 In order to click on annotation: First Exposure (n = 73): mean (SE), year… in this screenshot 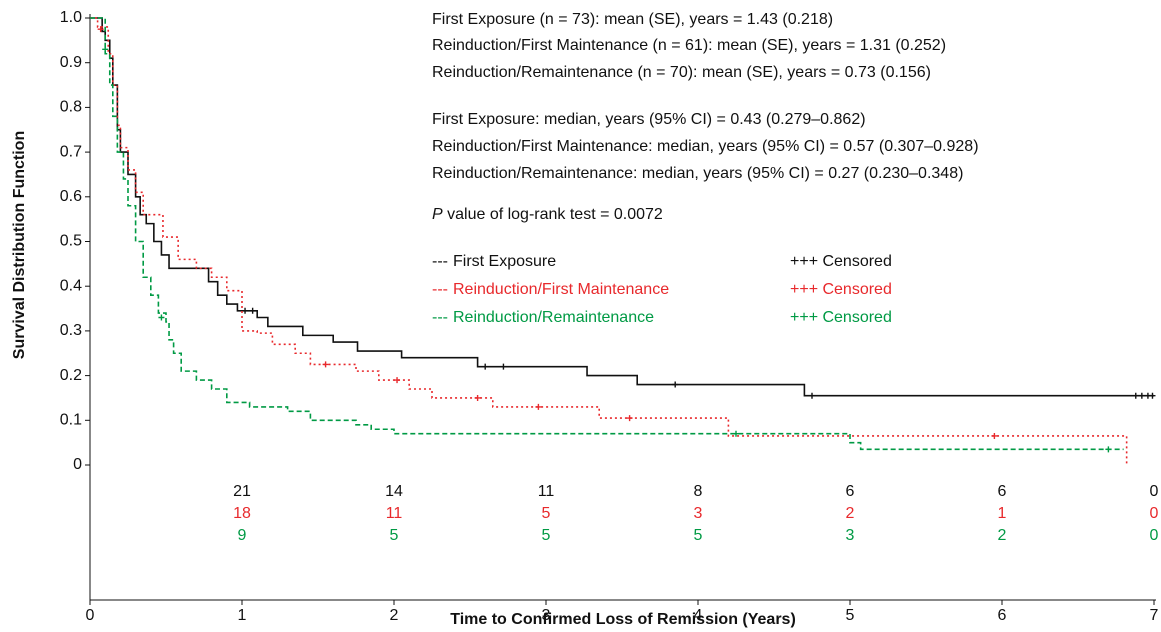, I will do `click(632, 19)`.